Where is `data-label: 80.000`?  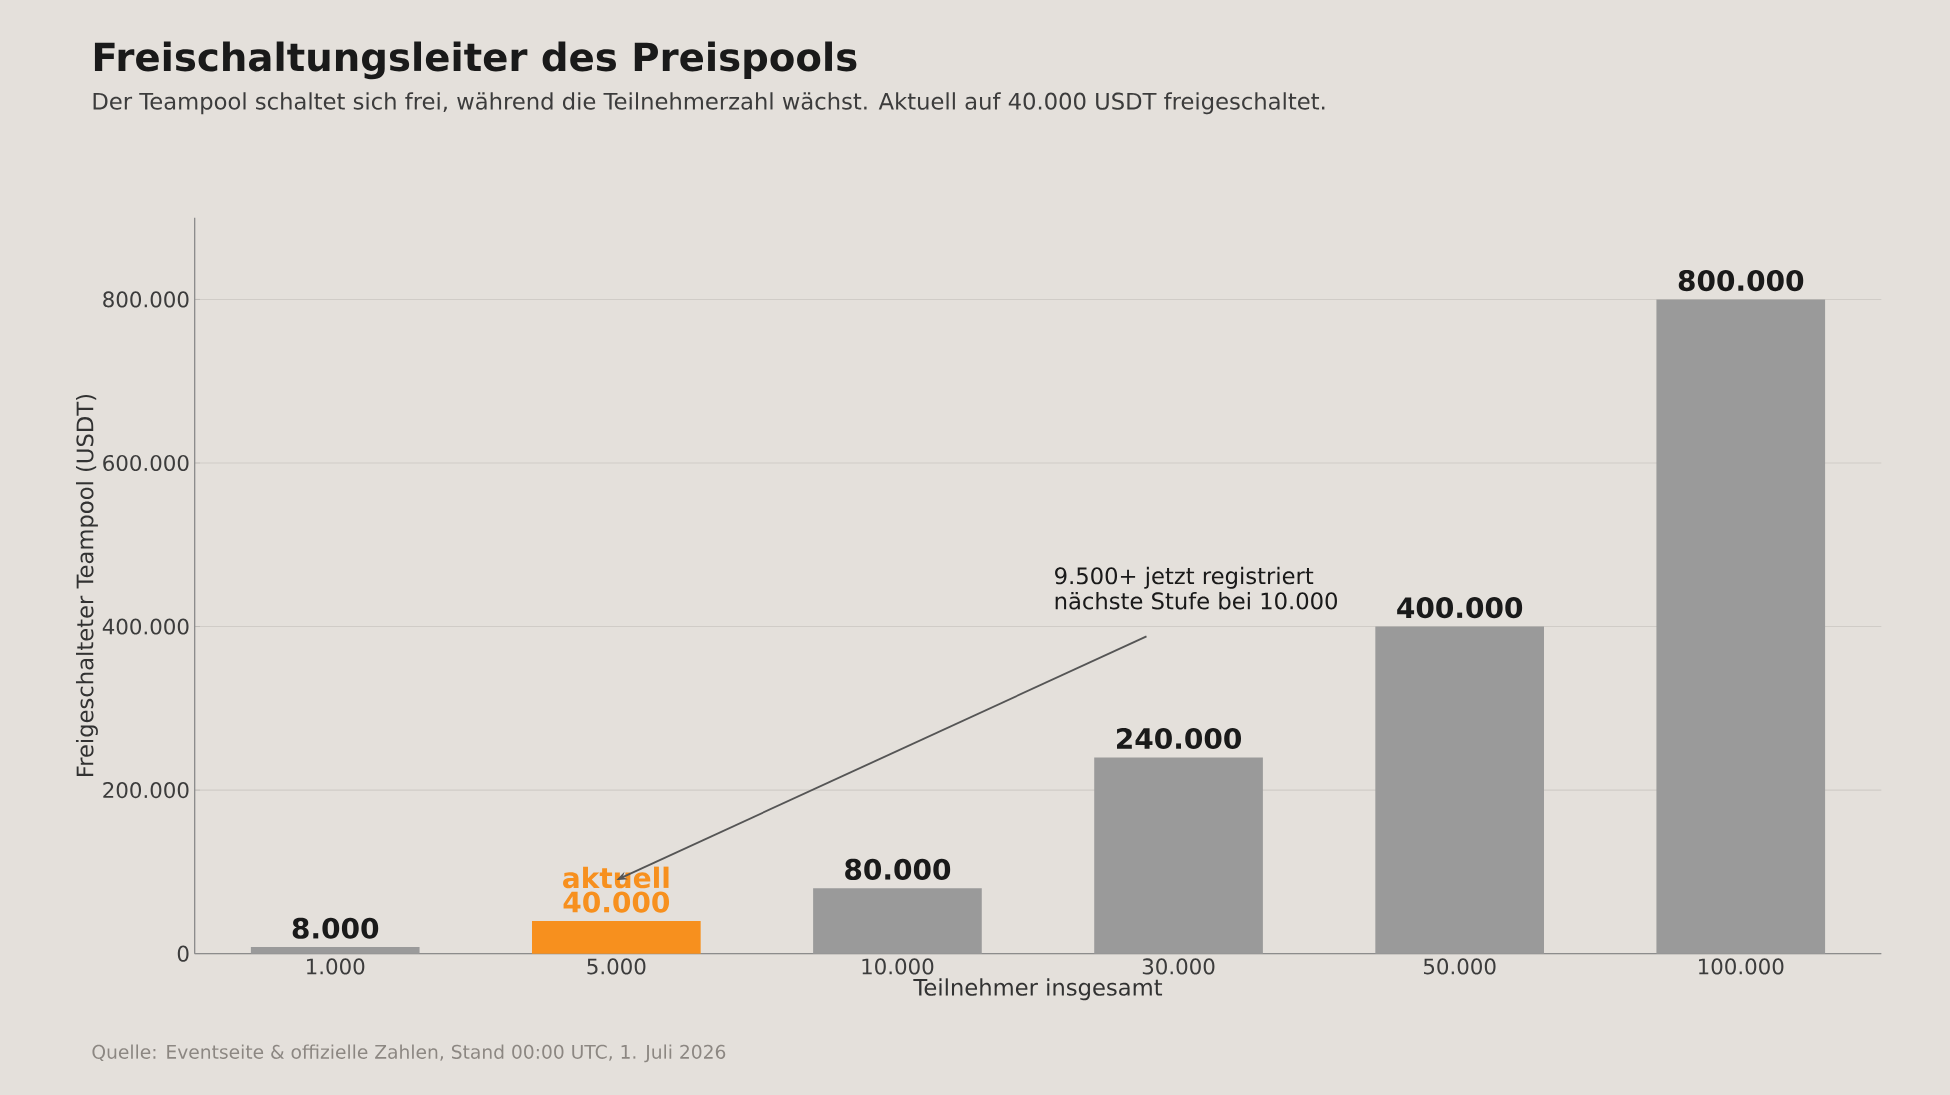 data-label: 80.000 is located at coordinates (898, 869).